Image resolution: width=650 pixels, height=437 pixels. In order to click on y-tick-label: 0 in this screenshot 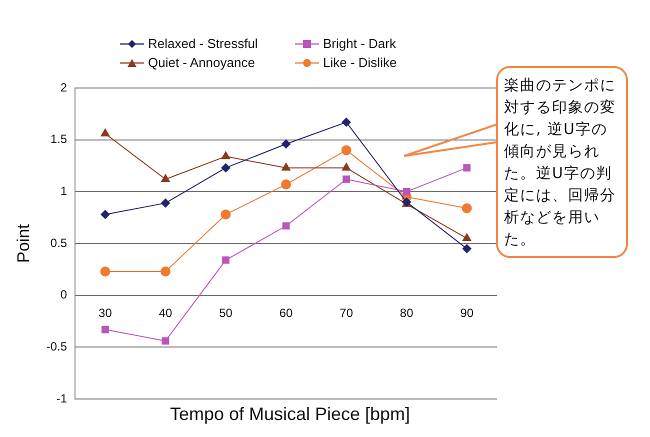, I will do `click(64, 295)`.